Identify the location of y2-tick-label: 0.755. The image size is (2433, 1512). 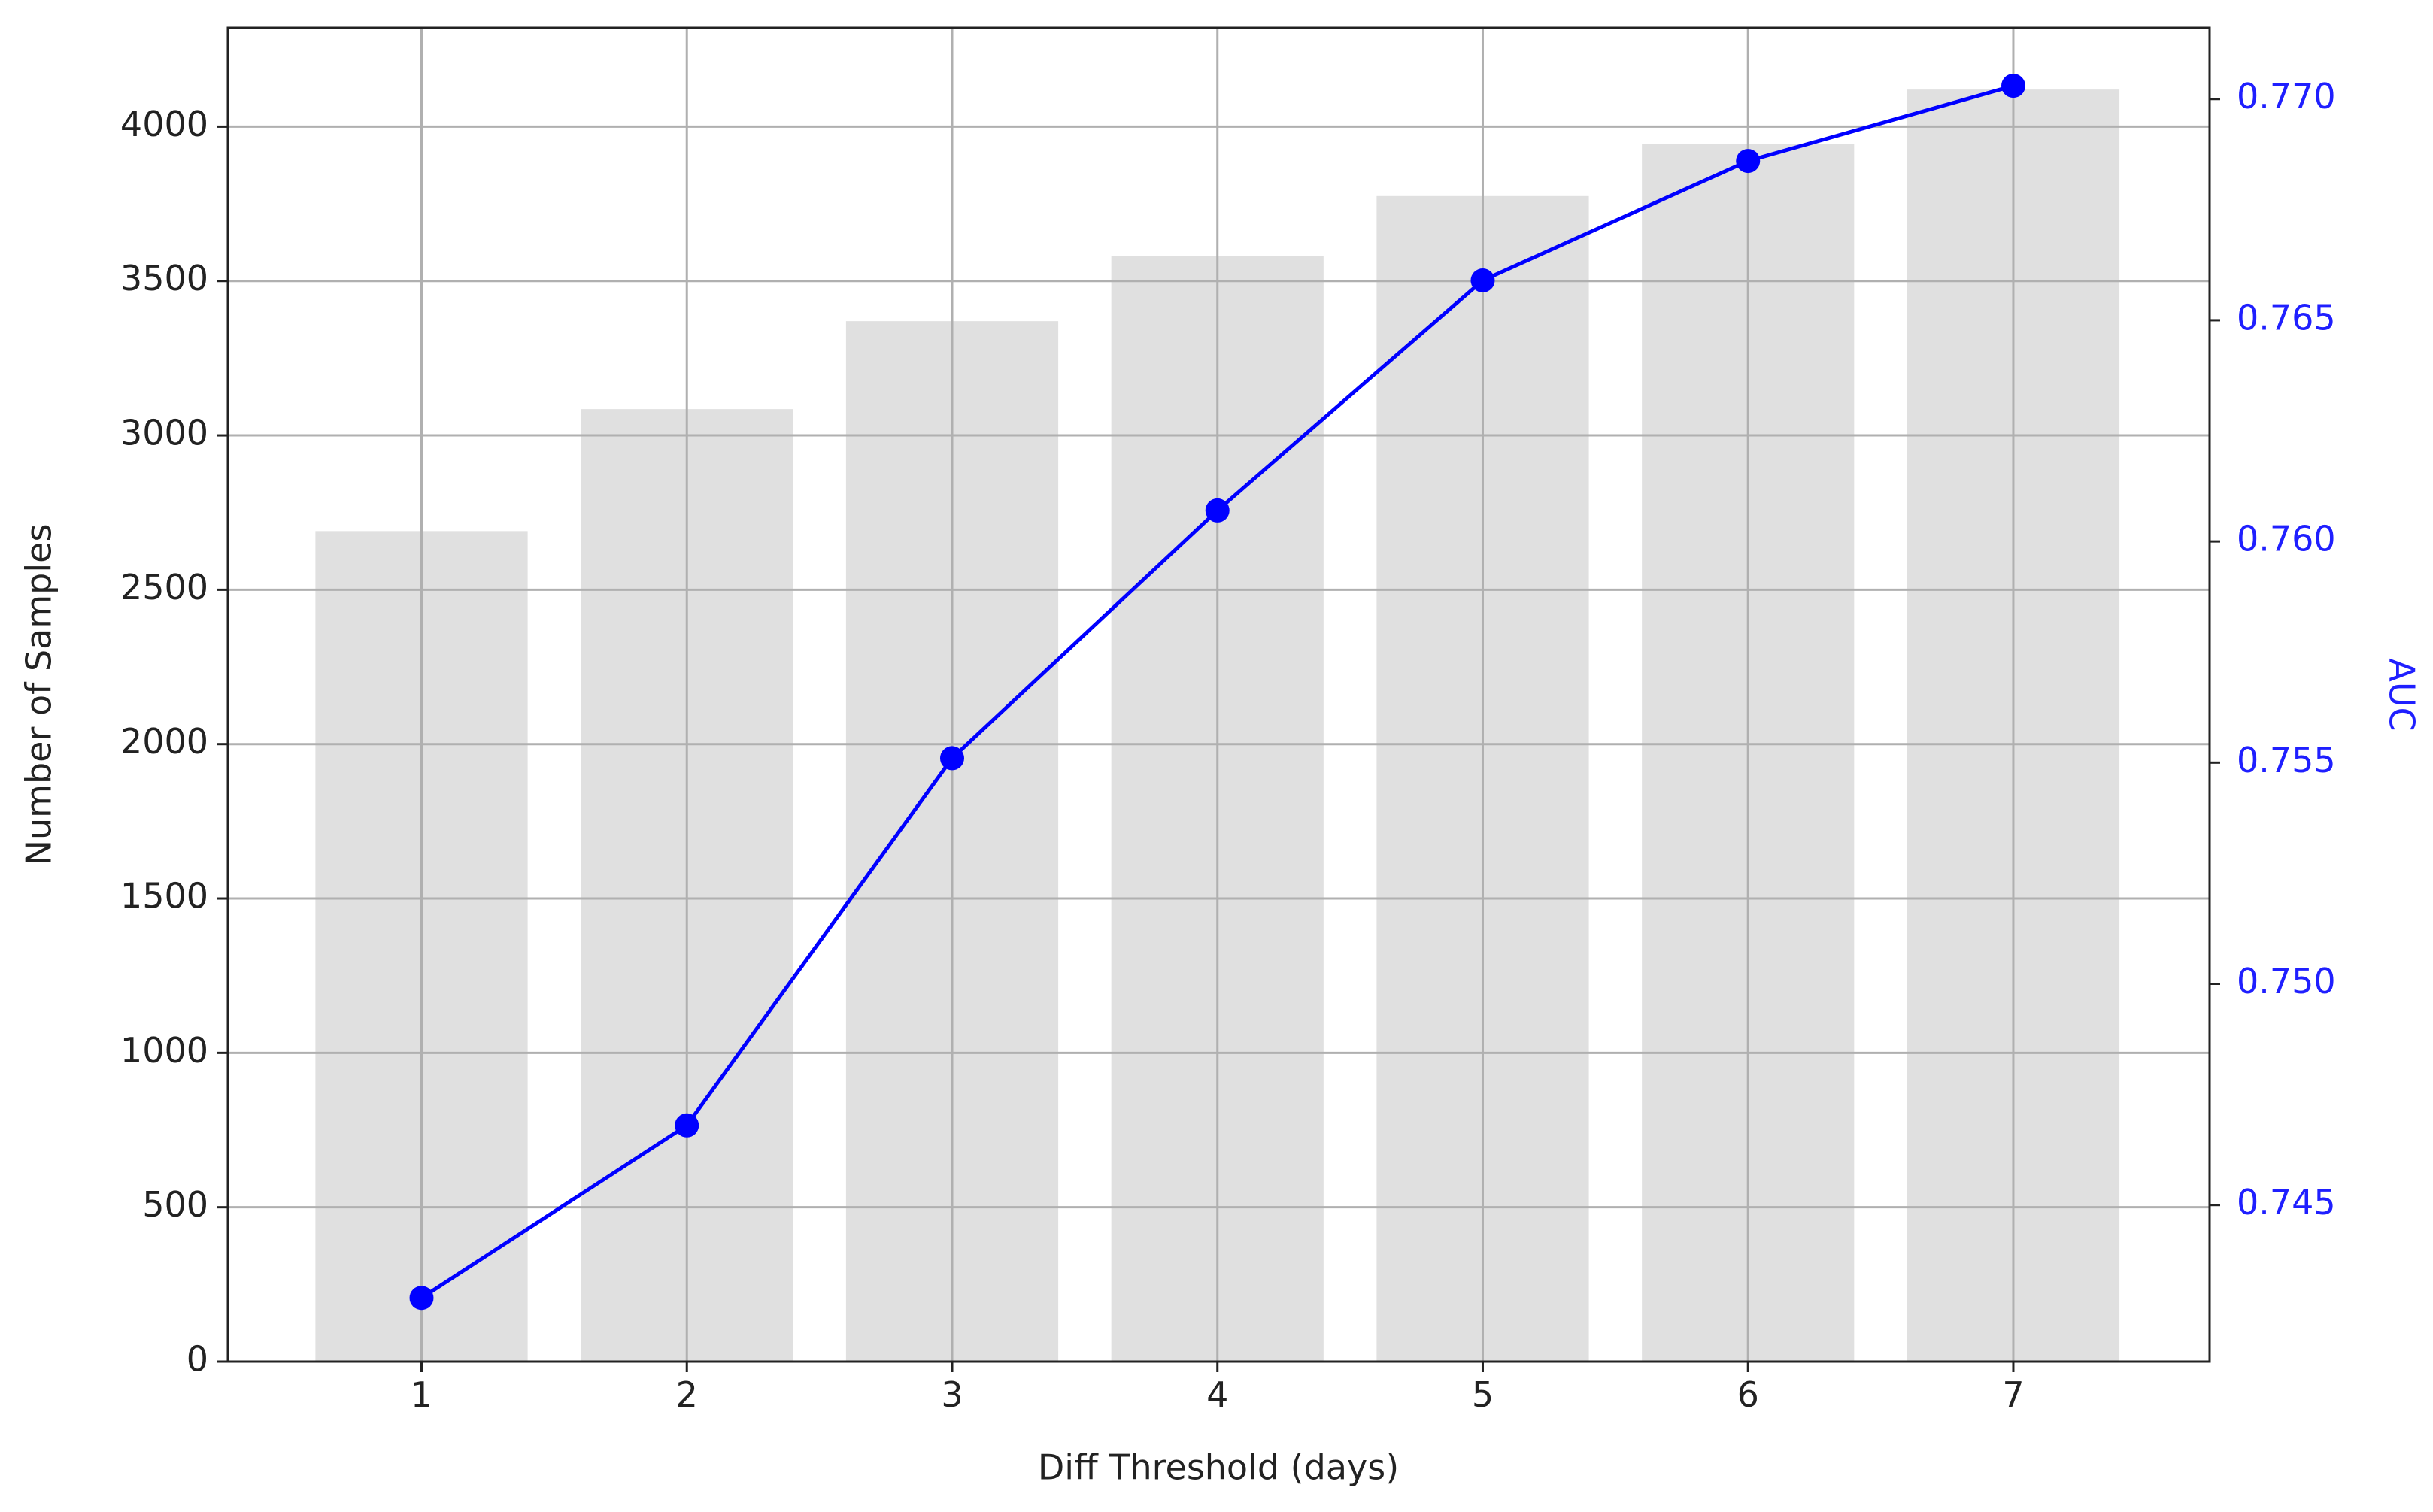
(2286, 760).